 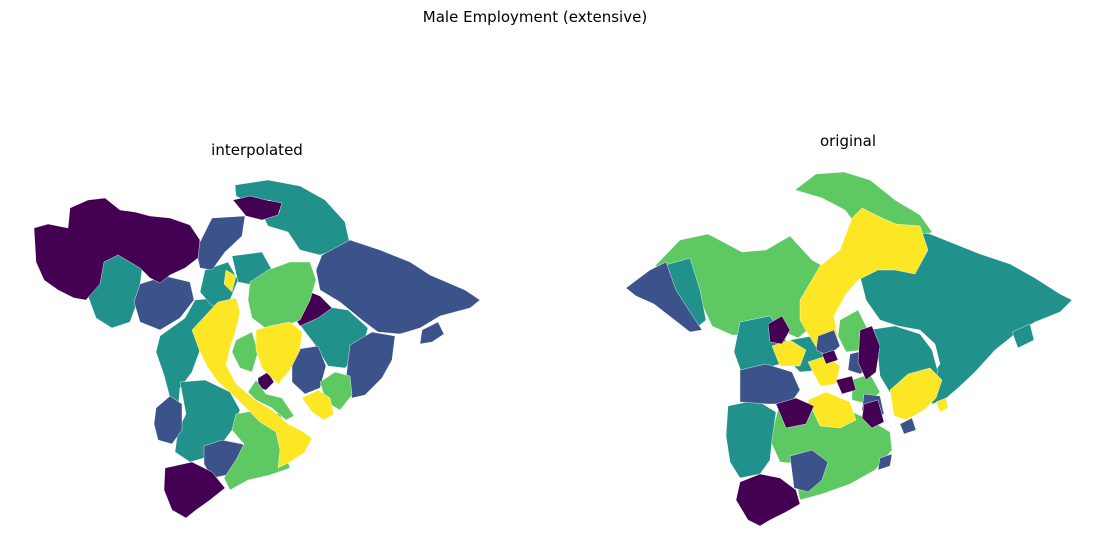 What do you see at coordinates (535, 17) in the screenshot?
I see `figure-title: Male Employment (extensive)` at bounding box center [535, 17].